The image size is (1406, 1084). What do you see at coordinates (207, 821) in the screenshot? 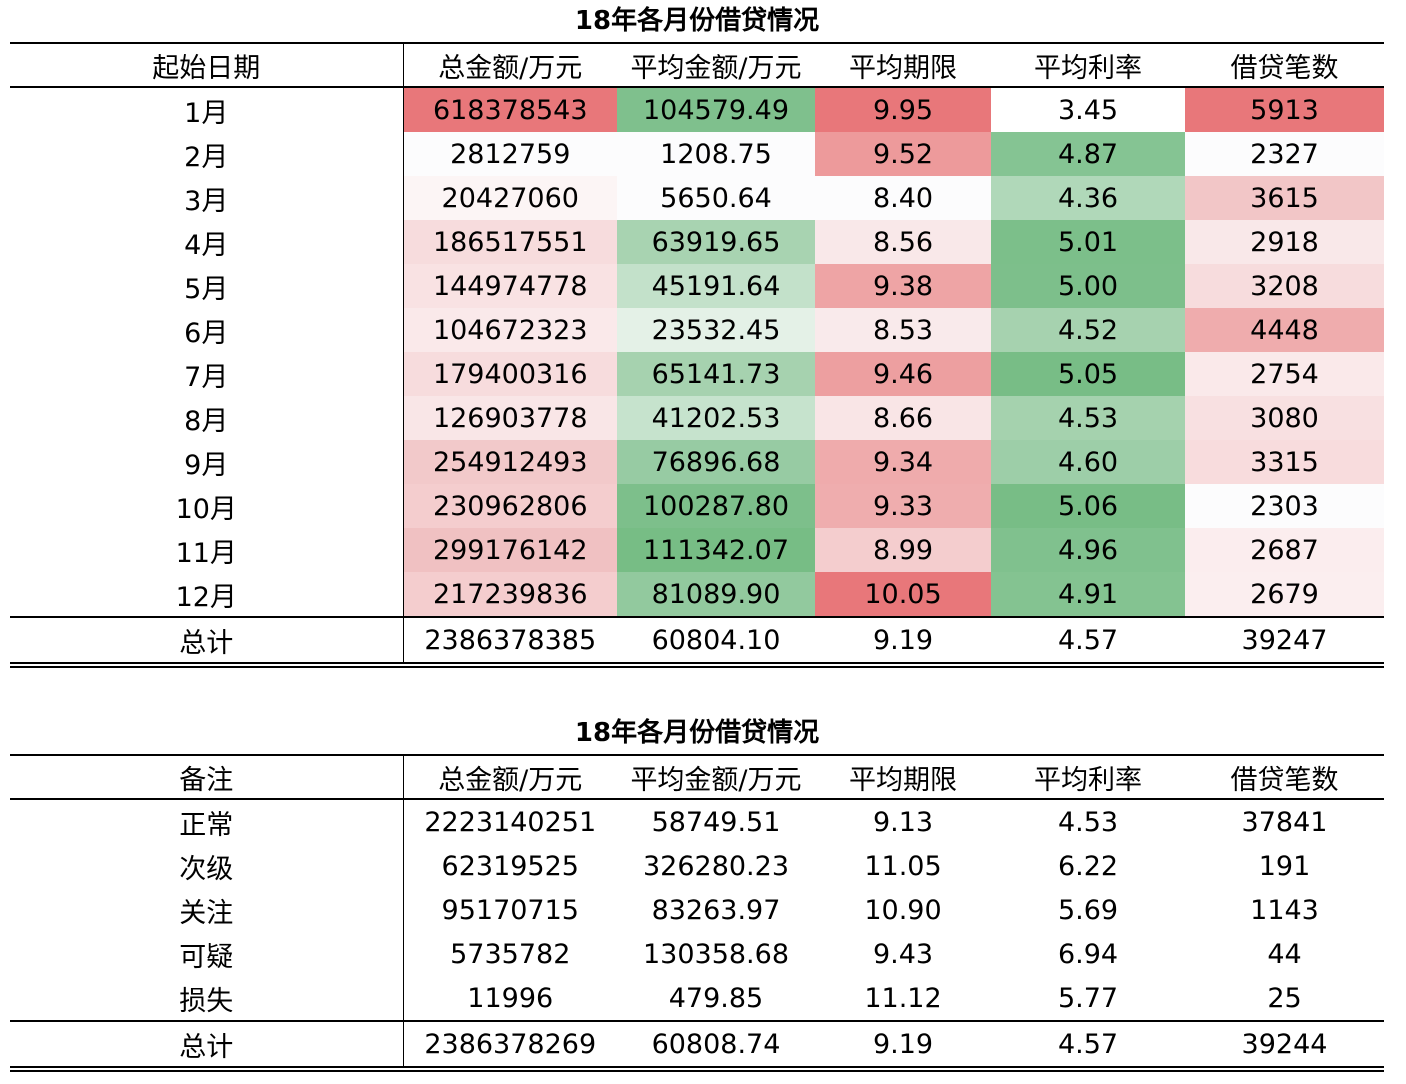
I see `row-label-cell: 正常` at bounding box center [207, 821].